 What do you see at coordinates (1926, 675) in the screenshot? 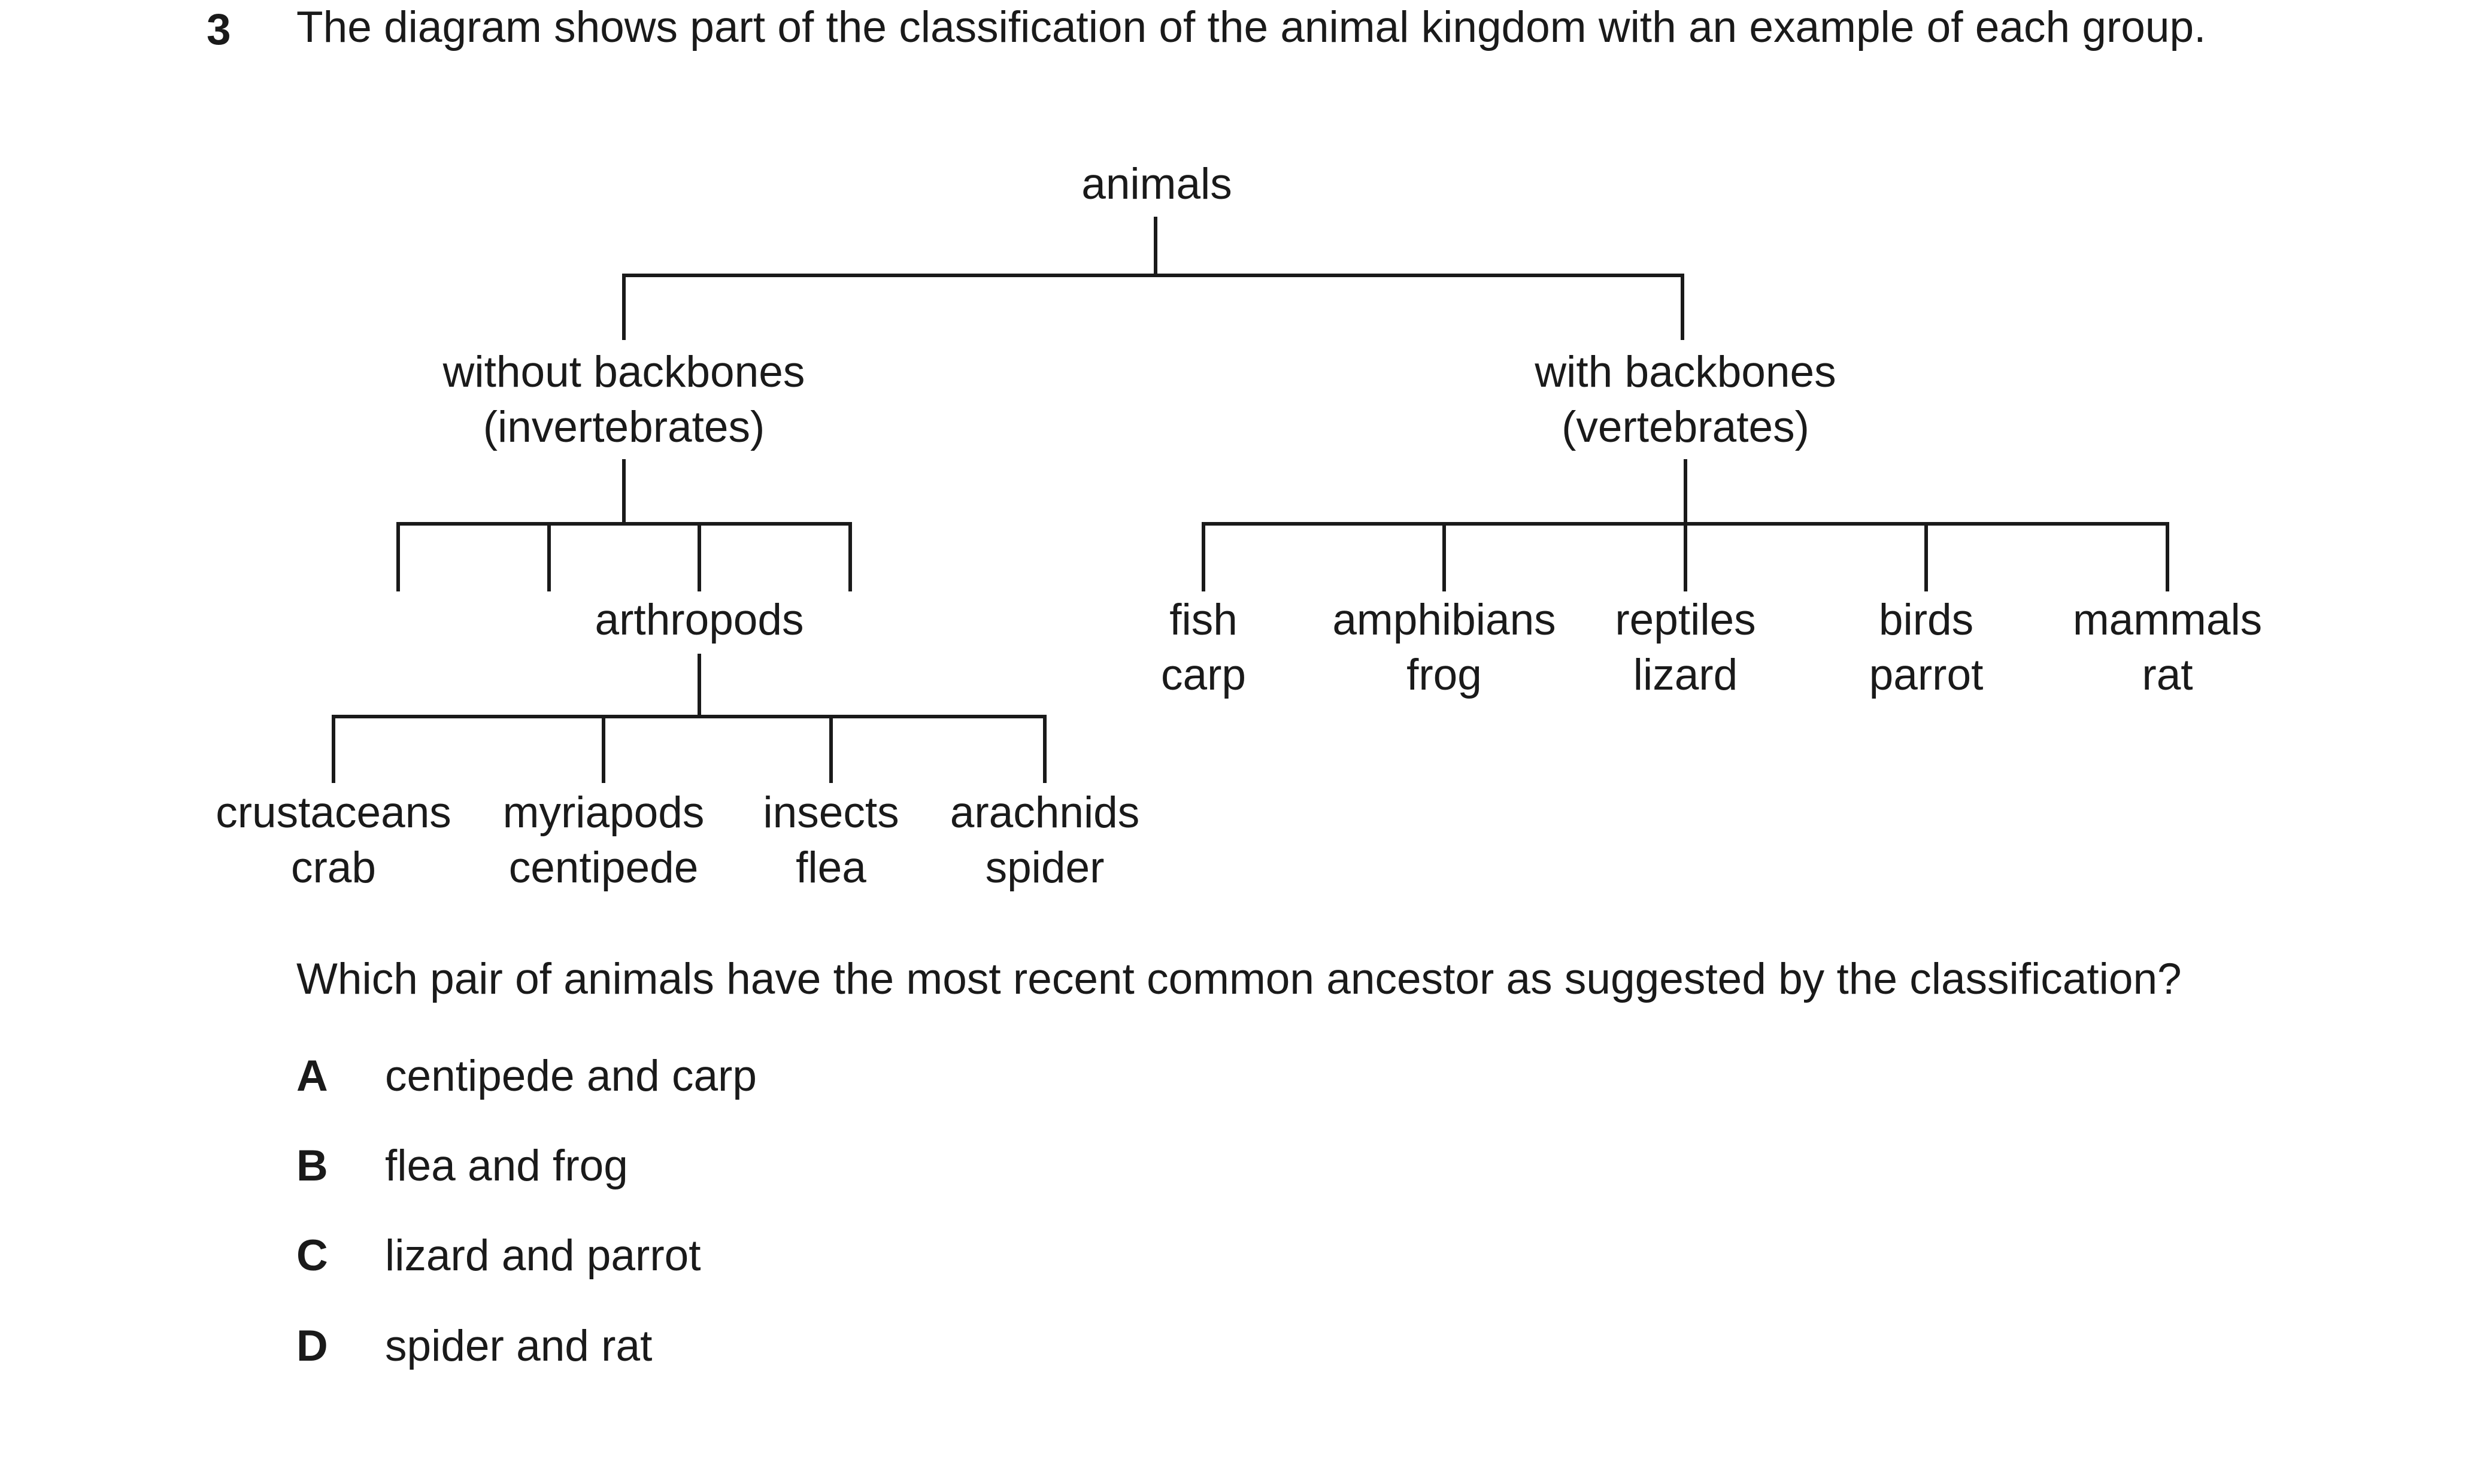
I see `example-label: parrot` at bounding box center [1926, 675].